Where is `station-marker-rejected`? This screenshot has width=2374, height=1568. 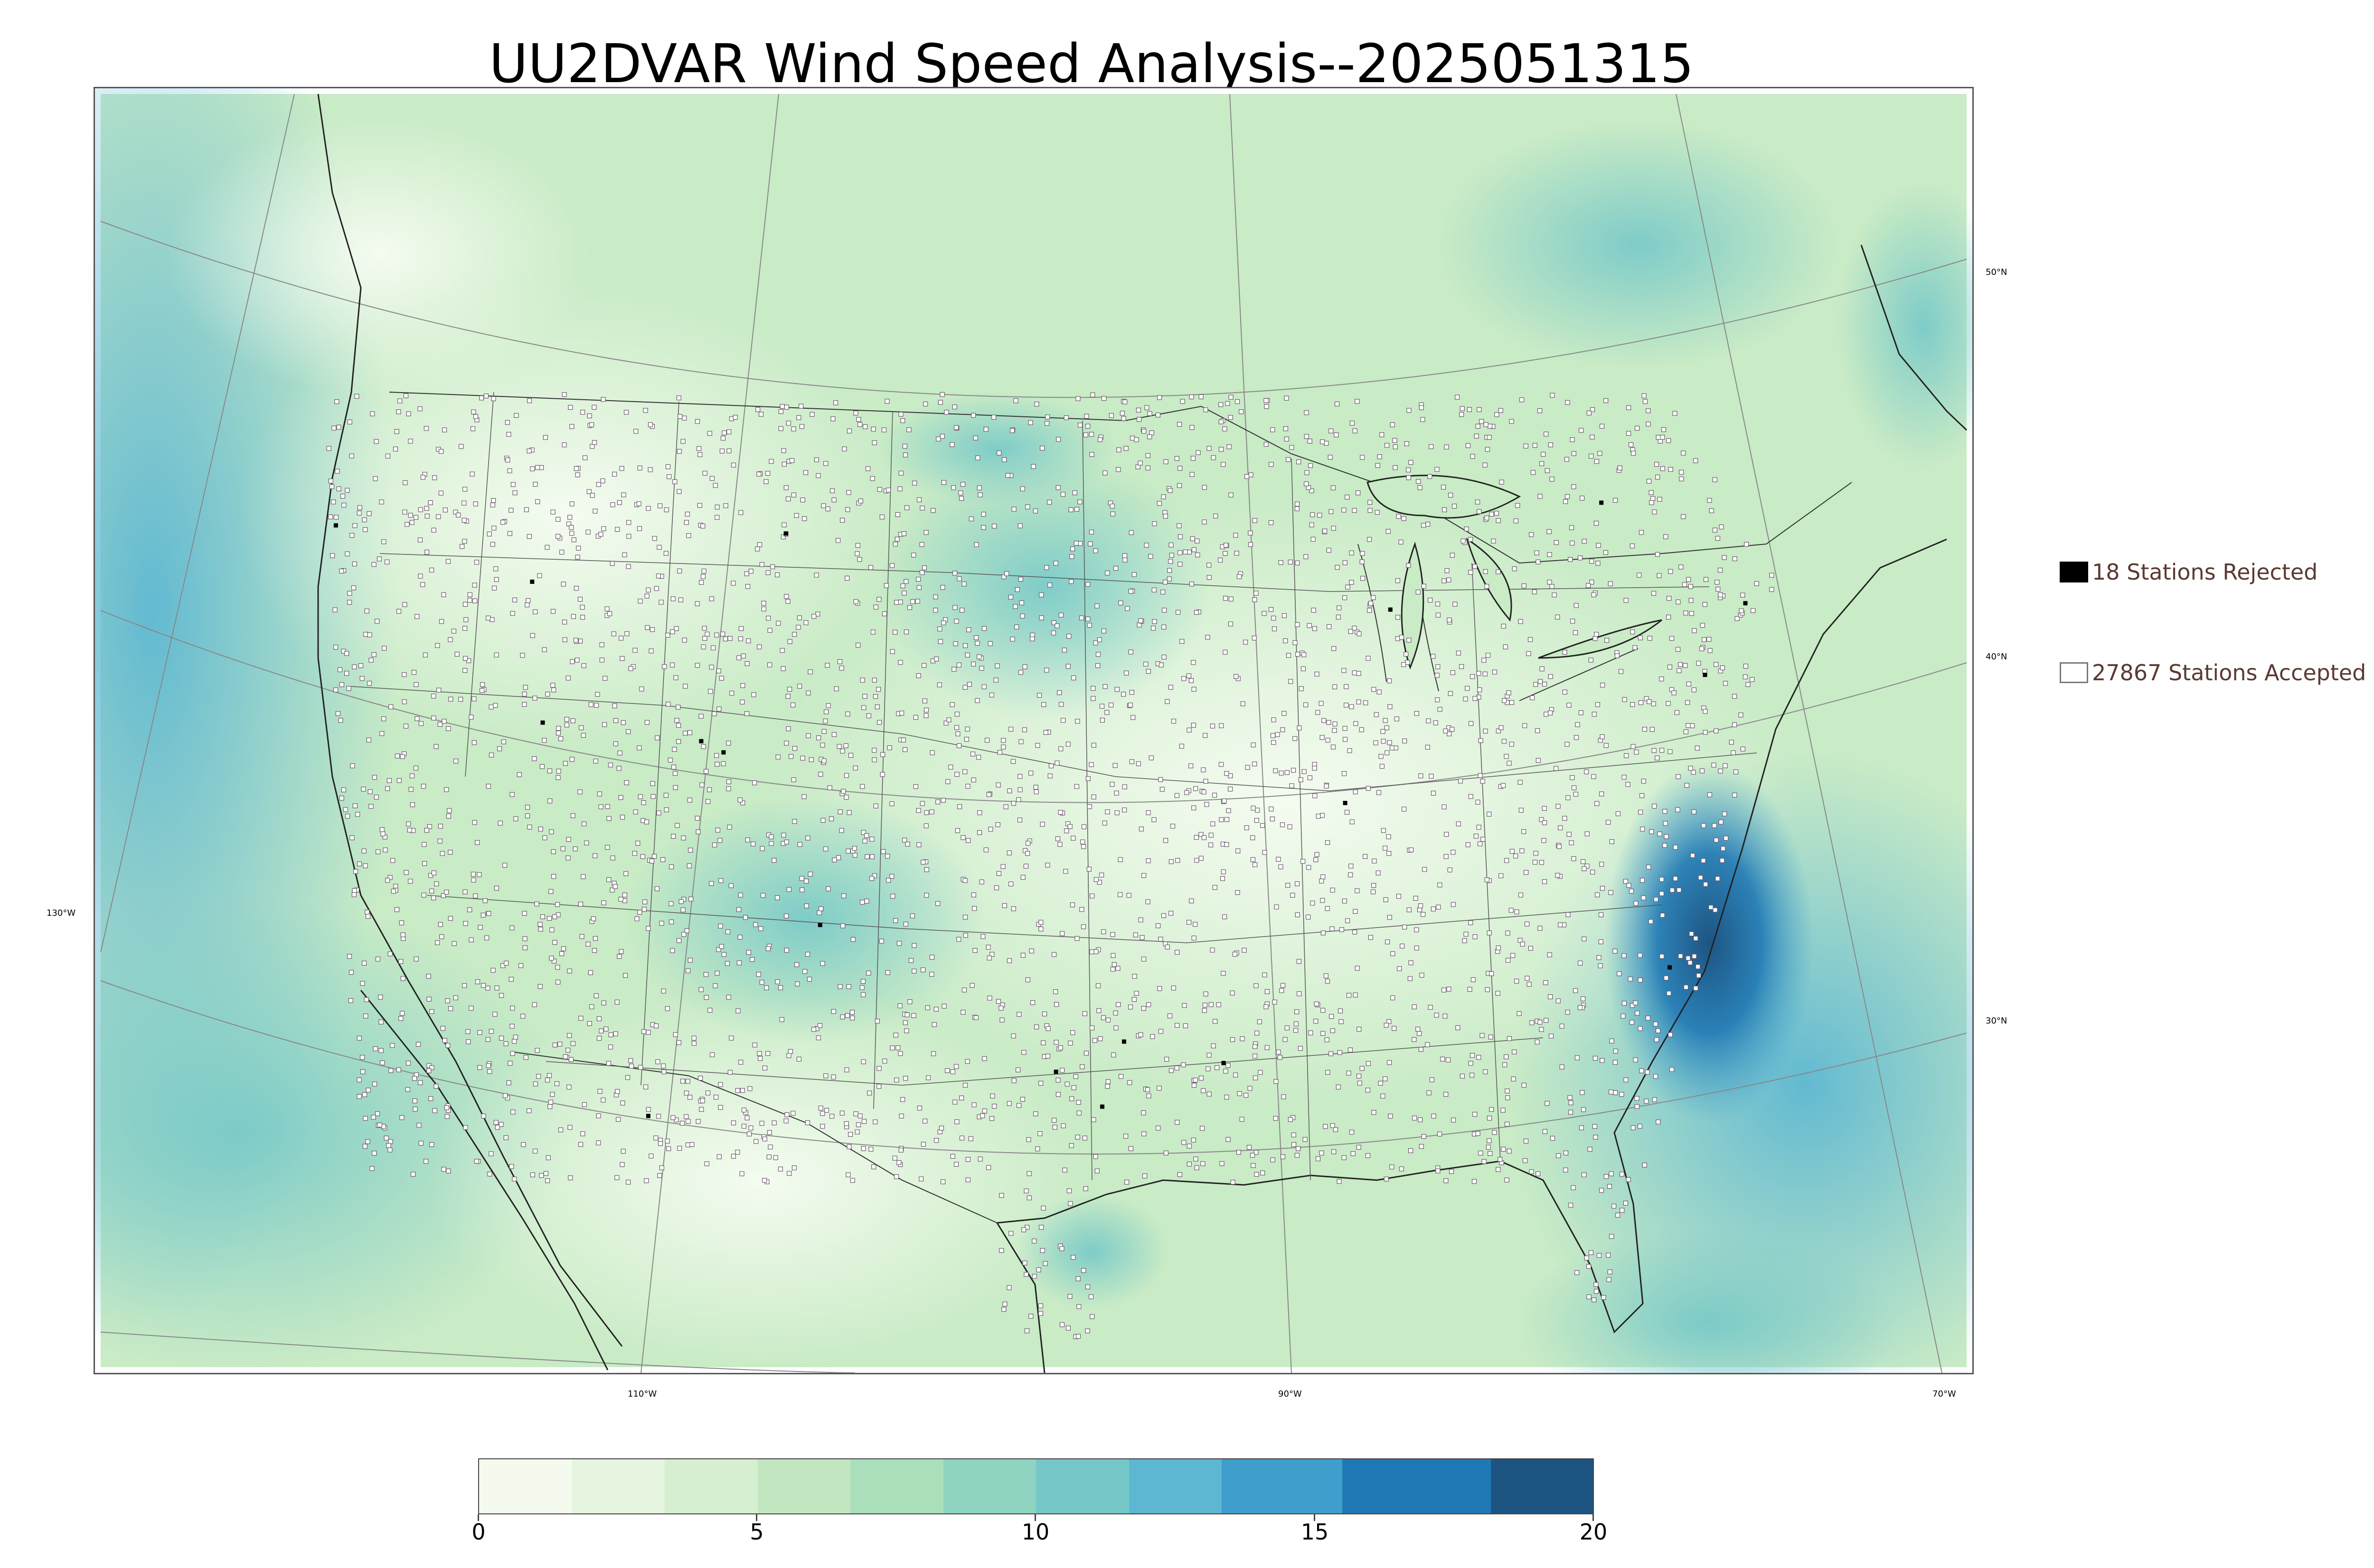 station-marker-rejected is located at coordinates (1705, 675).